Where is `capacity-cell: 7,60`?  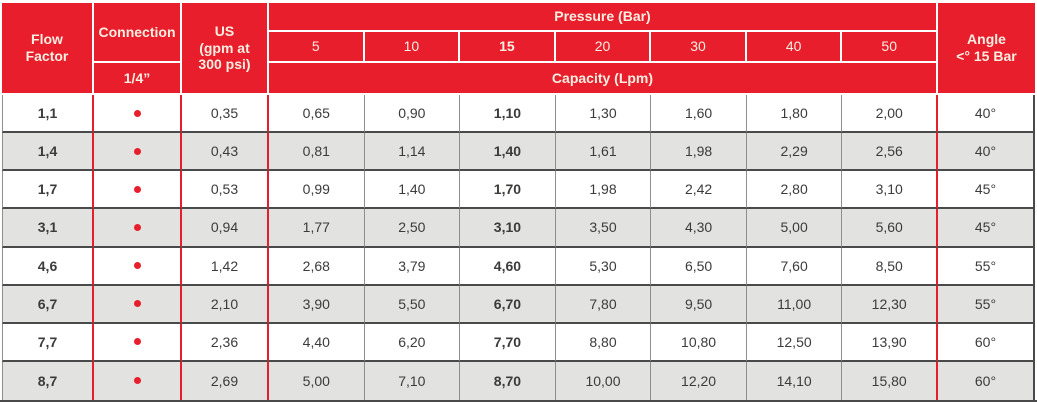
capacity-cell: 7,60 is located at coordinates (794, 266).